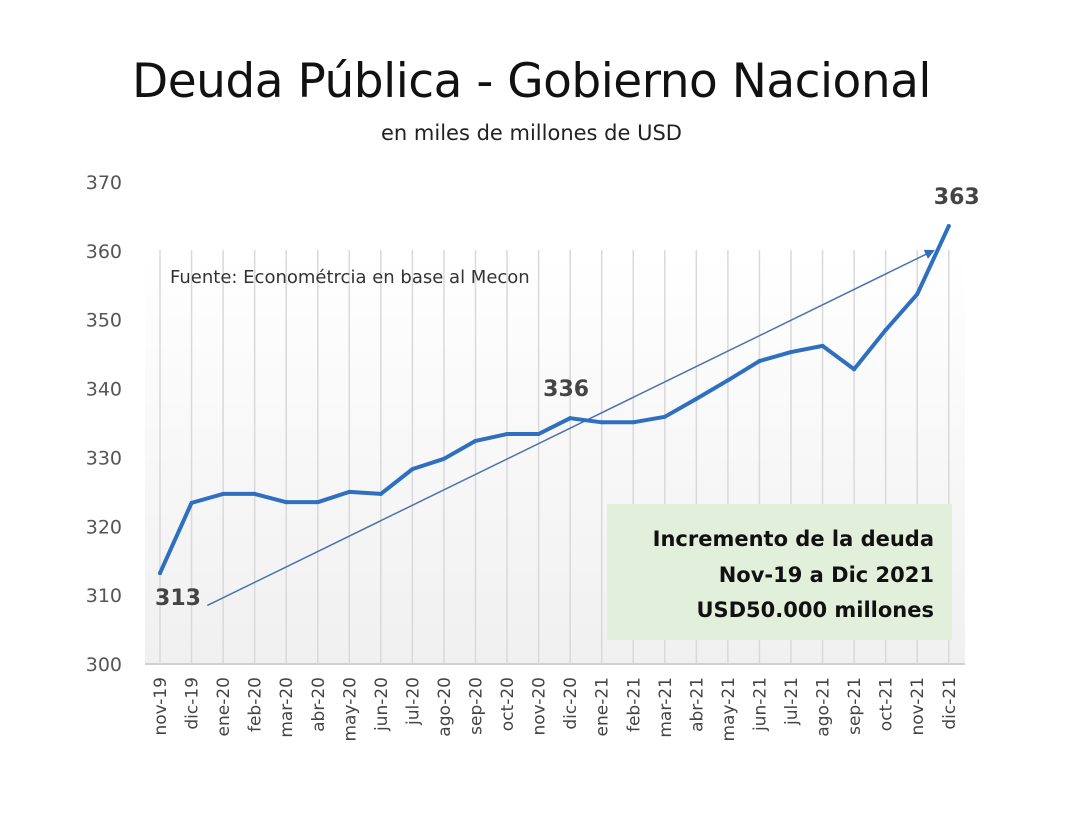 The width and height of the screenshot is (1080, 817). What do you see at coordinates (603, 706) in the screenshot?
I see `x-tick-label: ene-21` at bounding box center [603, 706].